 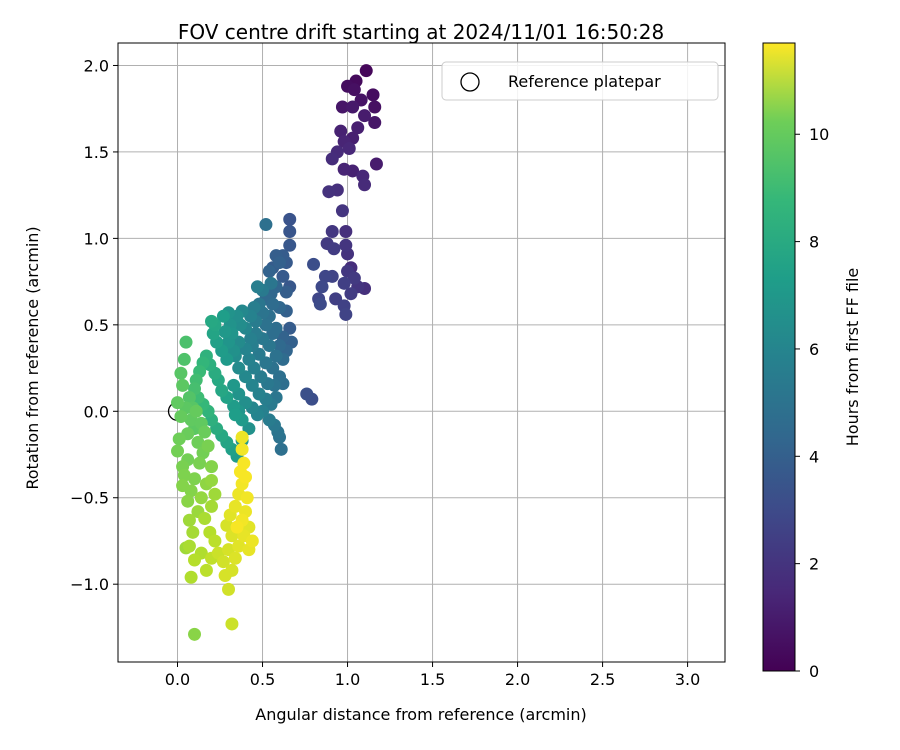 I want to click on y-tick-label: −1.0, so click(x=89, y=584).